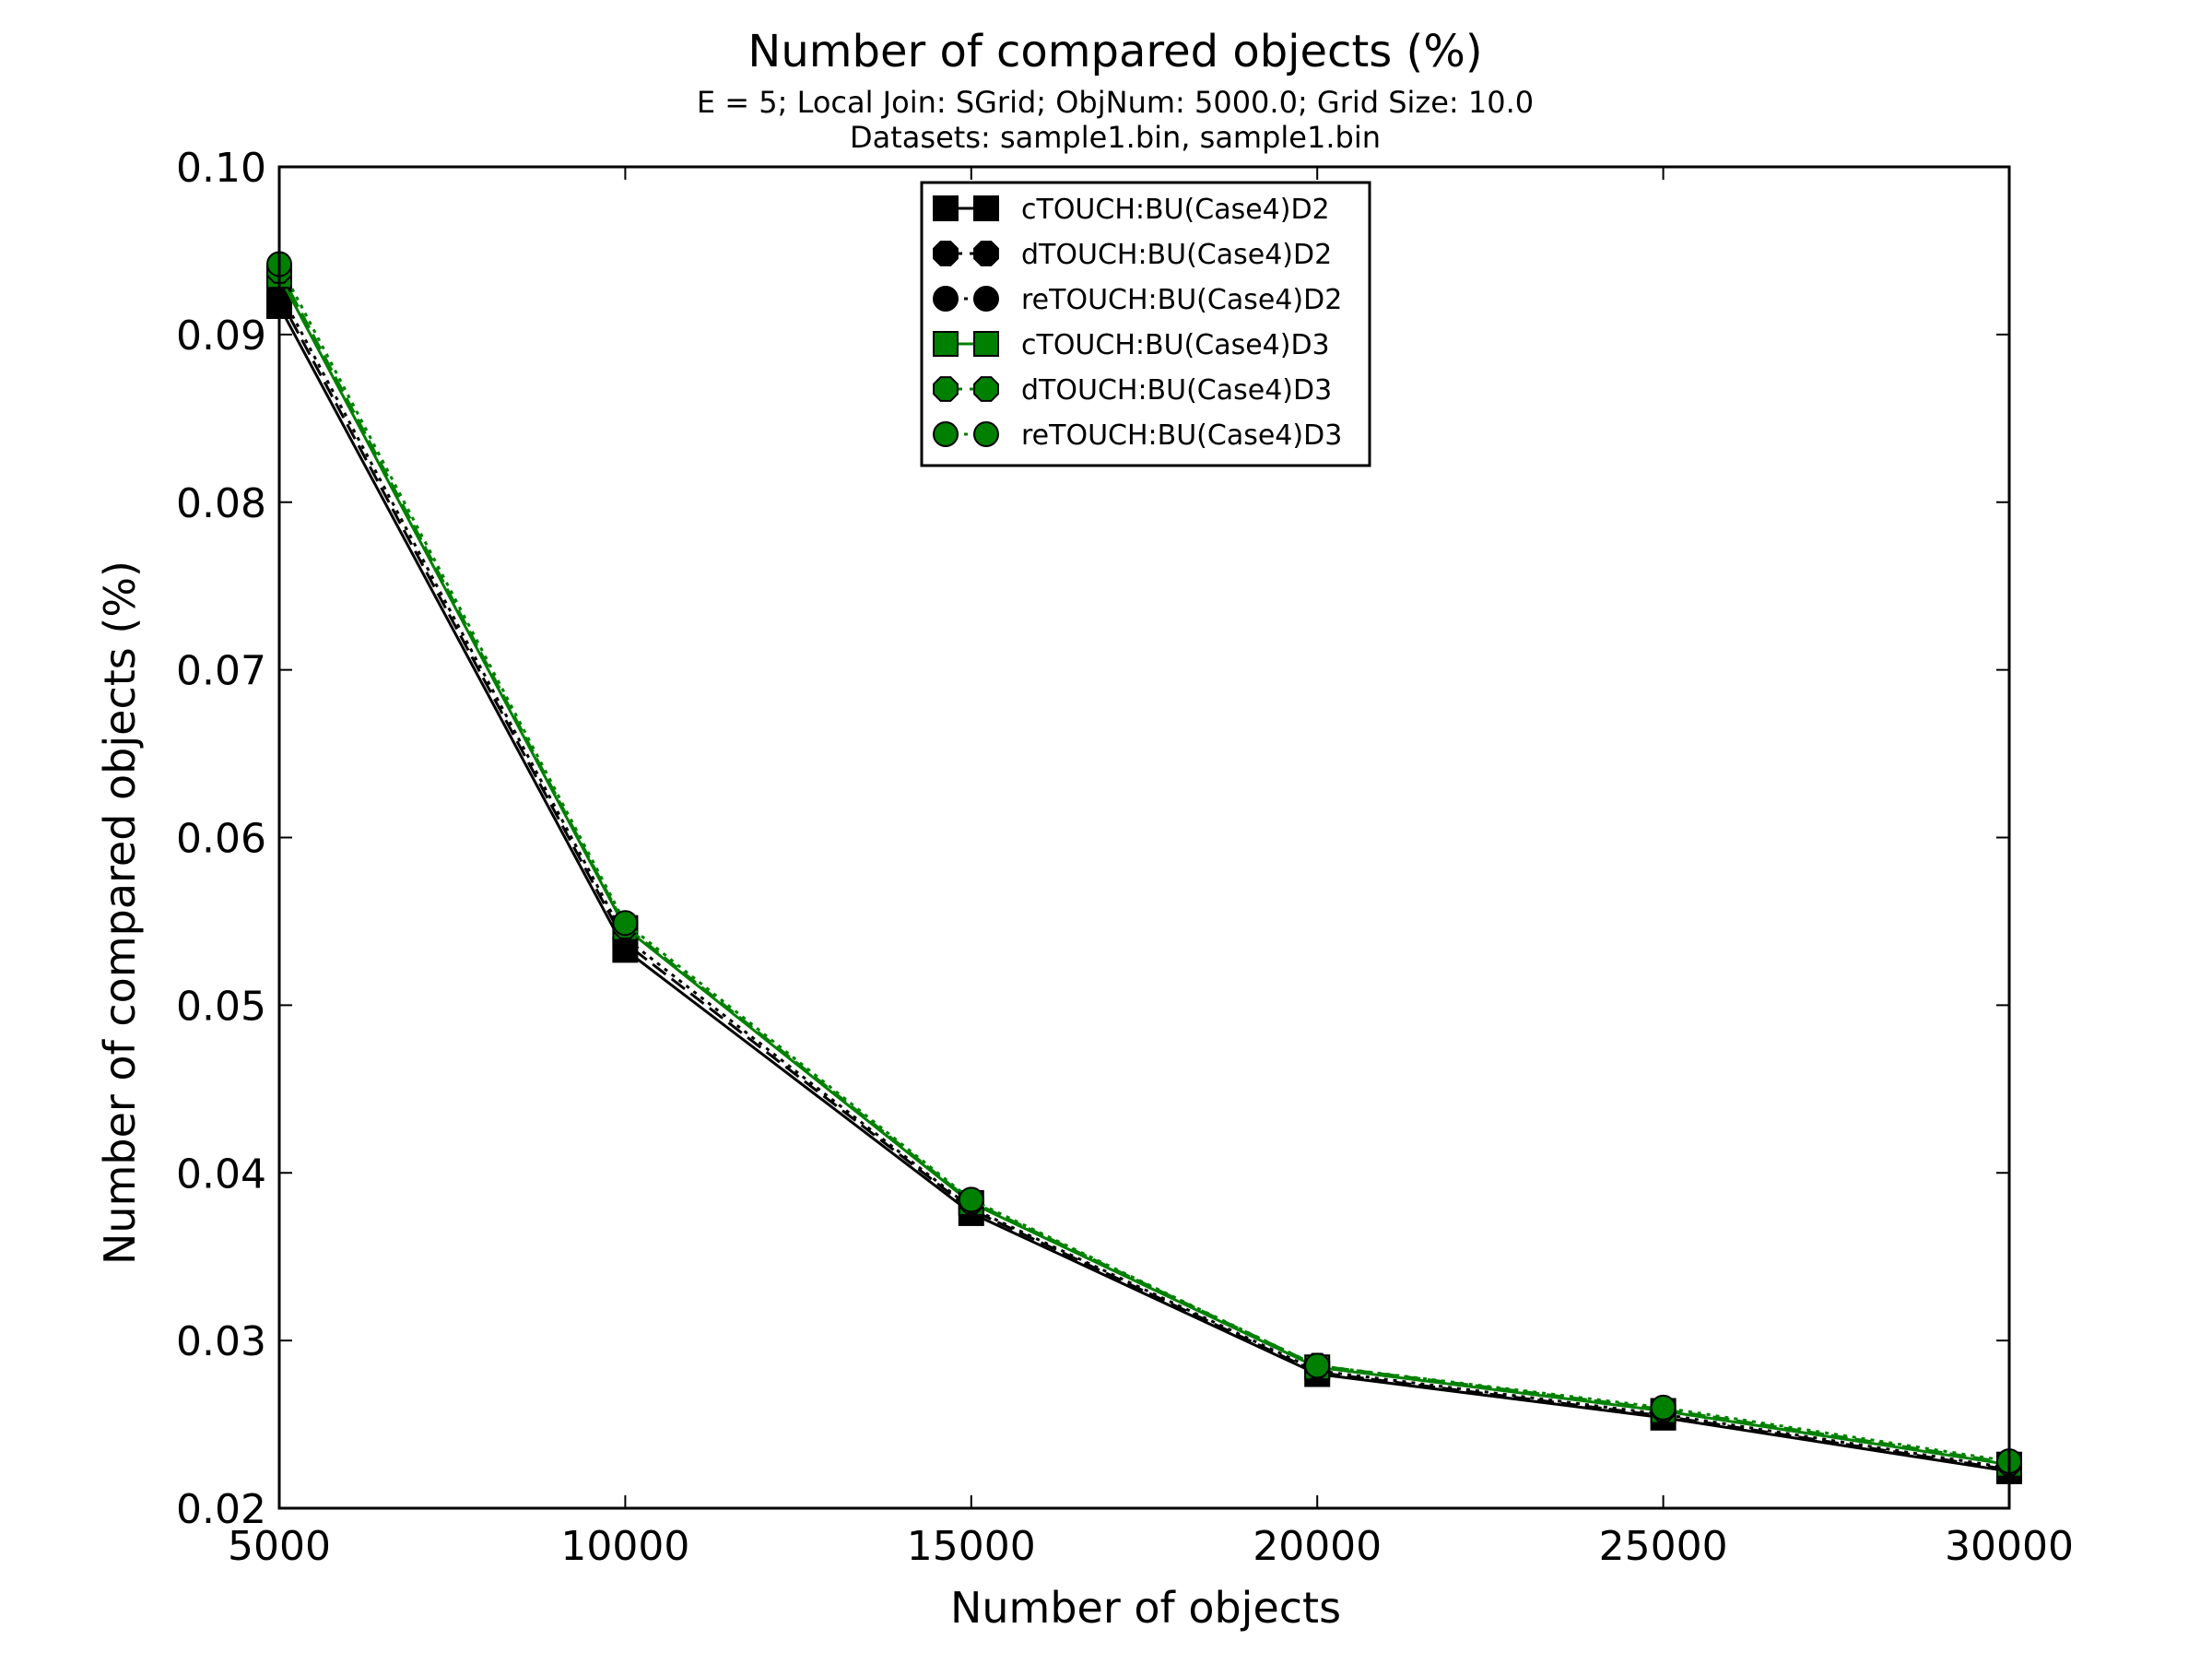 The image size is (2212, 1664). What do you see at coordinates (986, 208) in the screenshot?
I see `legend-marker-1b` at bounding box center [986, 208].